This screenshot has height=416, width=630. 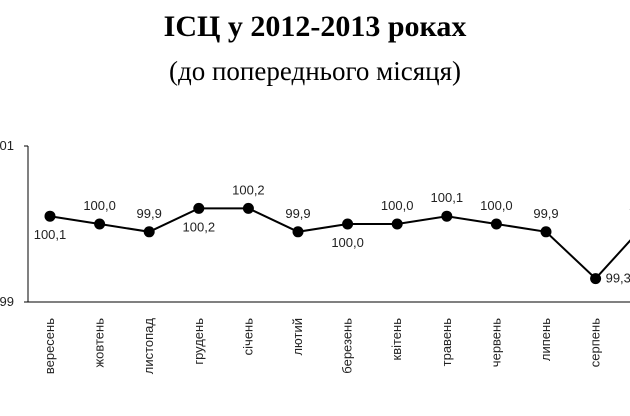 I want to click on y-tick-label: 101, so click(x=7, y=145).